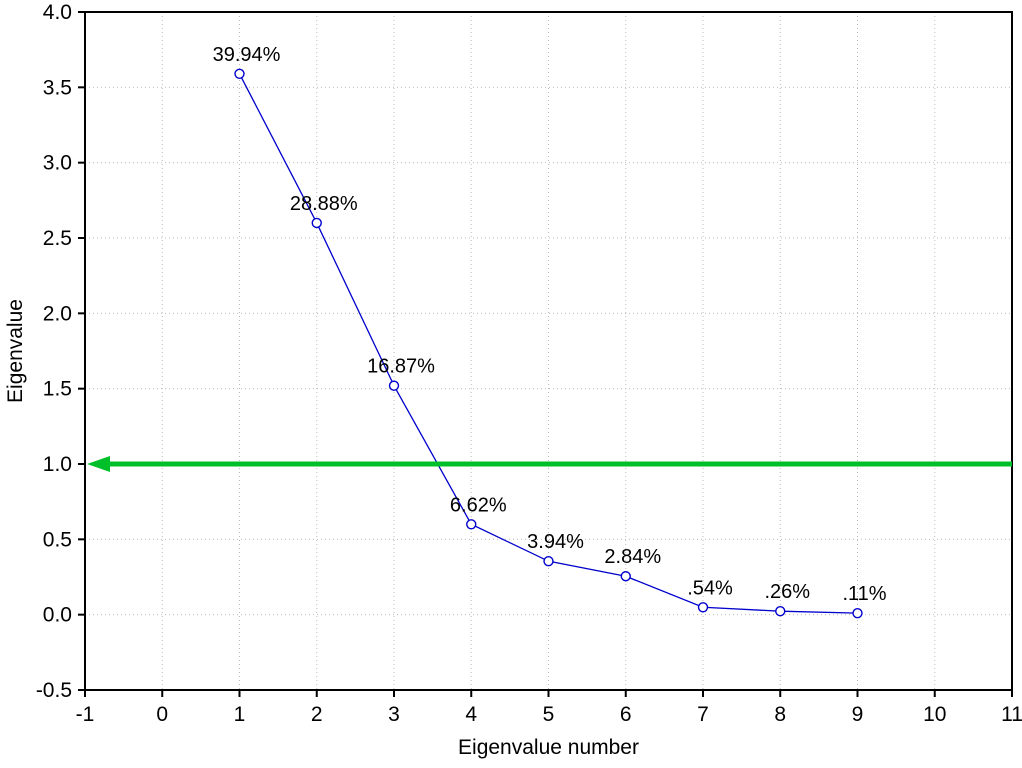 The image size is (1022, 768). Describe the element at coordinates (710, 588) in the screenshot. I see `point-label: .54%` at that location.